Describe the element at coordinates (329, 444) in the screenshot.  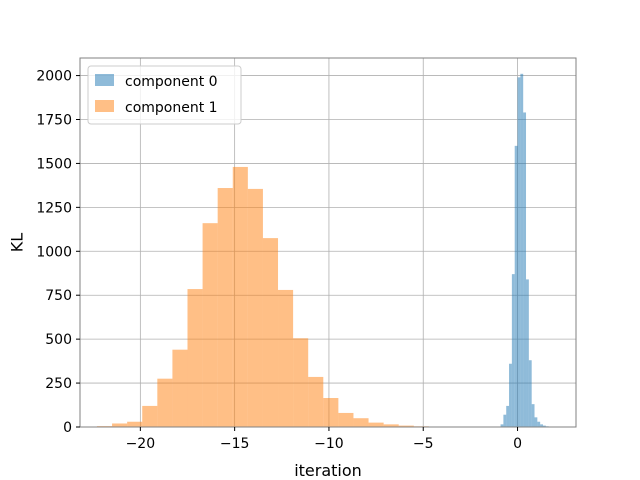
I see `x-tick-label: −10` at that location.